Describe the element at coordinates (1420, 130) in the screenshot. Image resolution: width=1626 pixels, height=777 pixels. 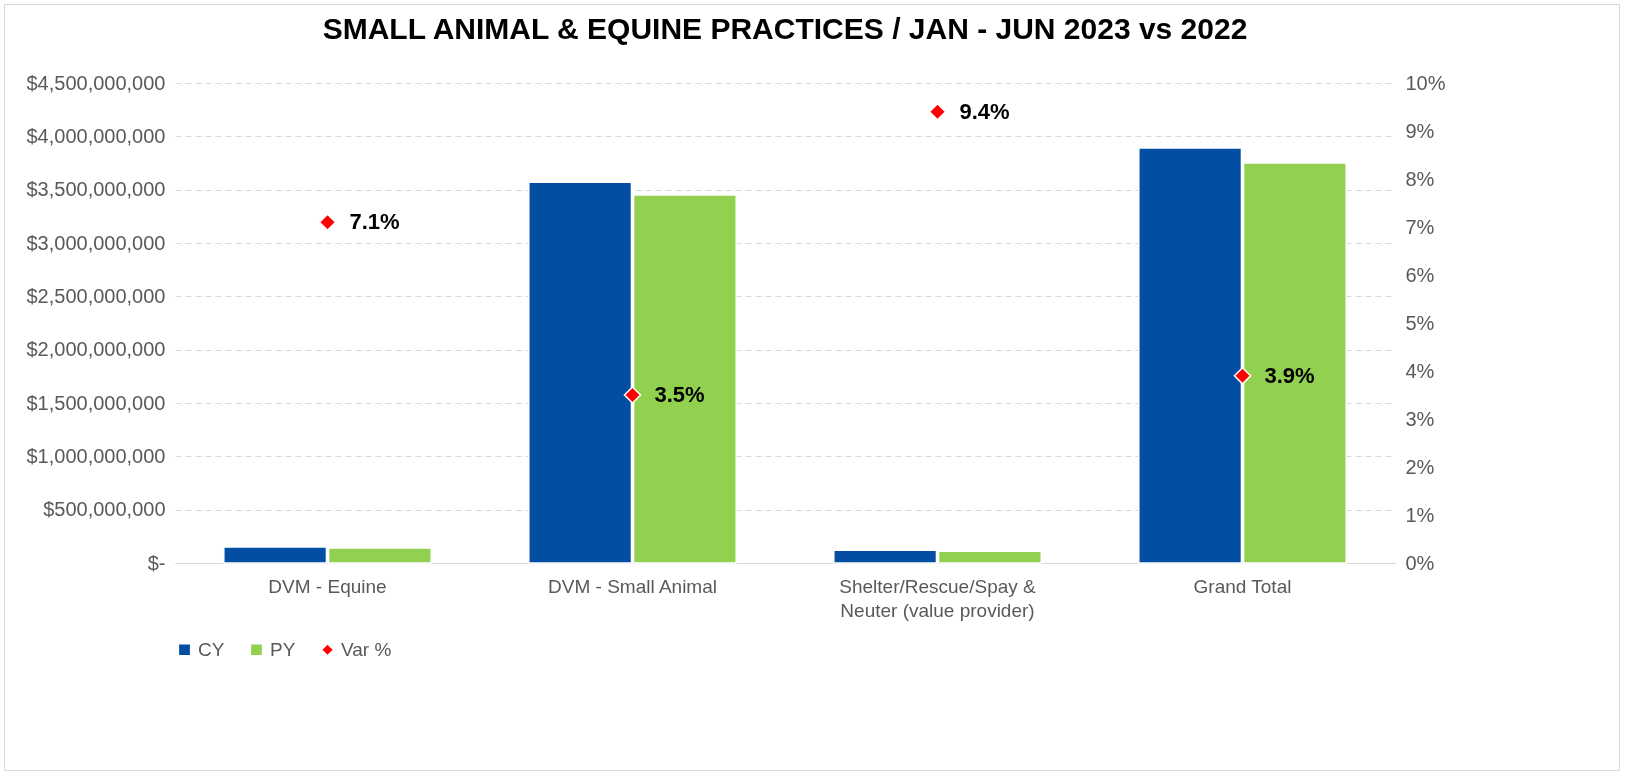
I see `y2-tick-label: 9%` at that location.